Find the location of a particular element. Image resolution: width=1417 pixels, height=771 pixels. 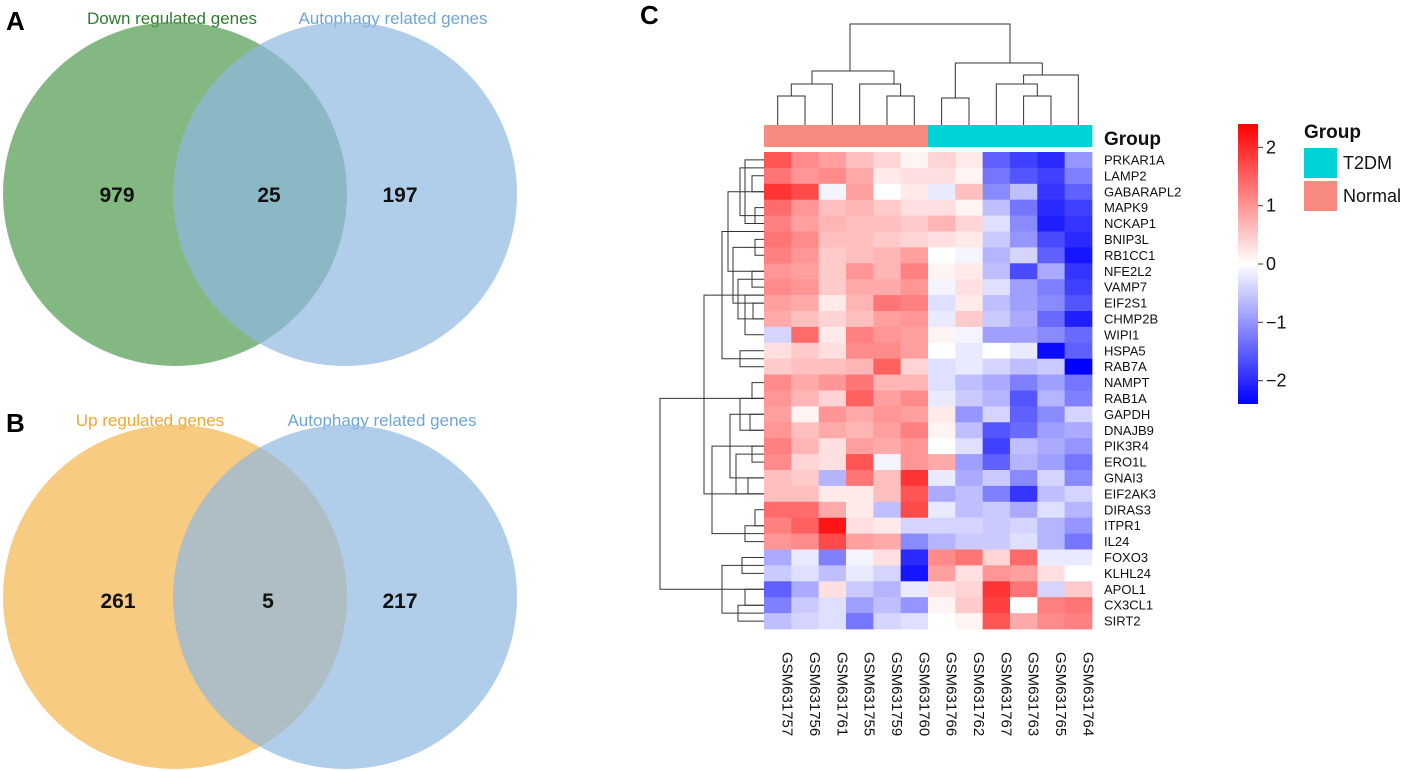

group-legend-title: Group is located at coordinates (1332, 132).